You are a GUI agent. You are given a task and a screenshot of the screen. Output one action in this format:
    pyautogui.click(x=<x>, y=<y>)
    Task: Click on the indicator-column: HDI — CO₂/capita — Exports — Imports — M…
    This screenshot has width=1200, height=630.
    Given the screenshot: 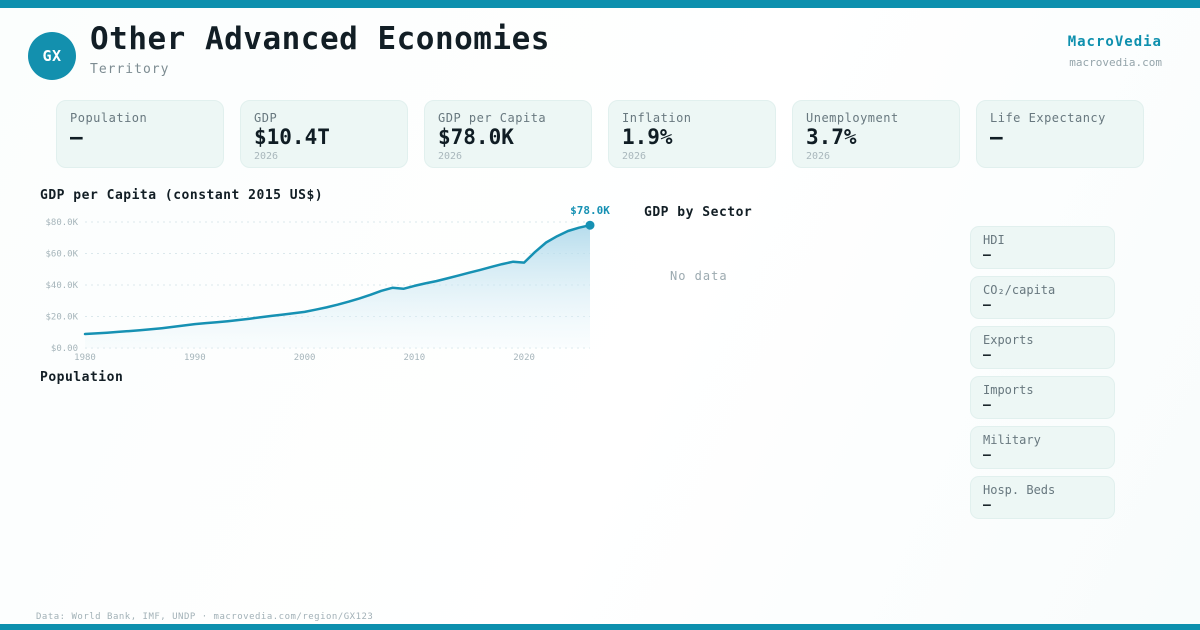 What is the action you would take?
    pyautogui.click(x=1042, y=372)
    